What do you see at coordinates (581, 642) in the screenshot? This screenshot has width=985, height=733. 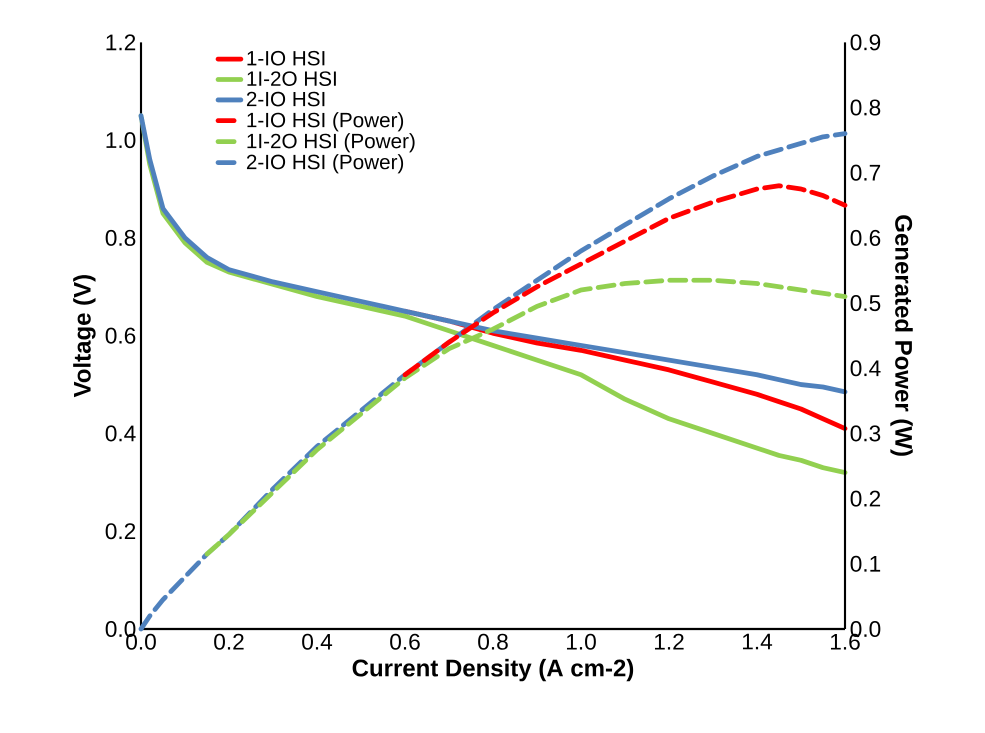 I see `x-tick-label: 1.0` at bounding box center [581, 642].